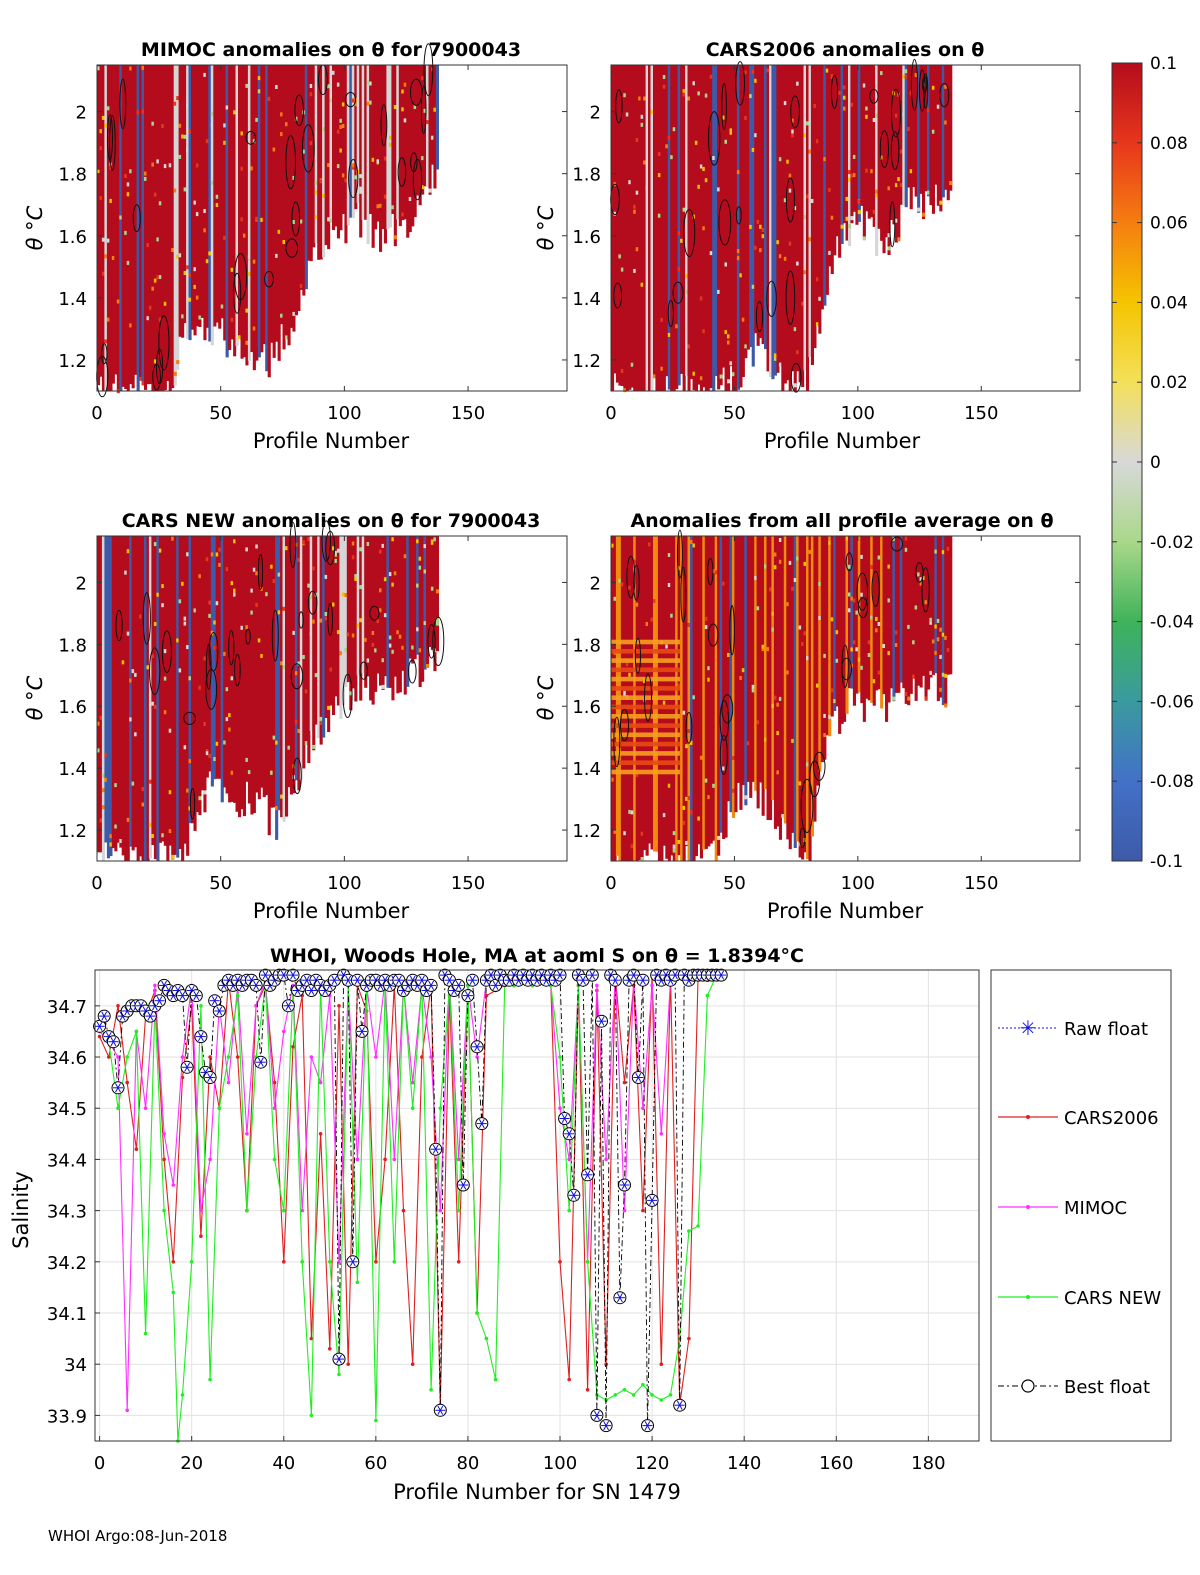 The height and width of the screenshot is (1575, 1200). Describe the element at coordinates (1169, 224) in the screenshot. I see `colorbar-tick-label: 0.06` at that location.